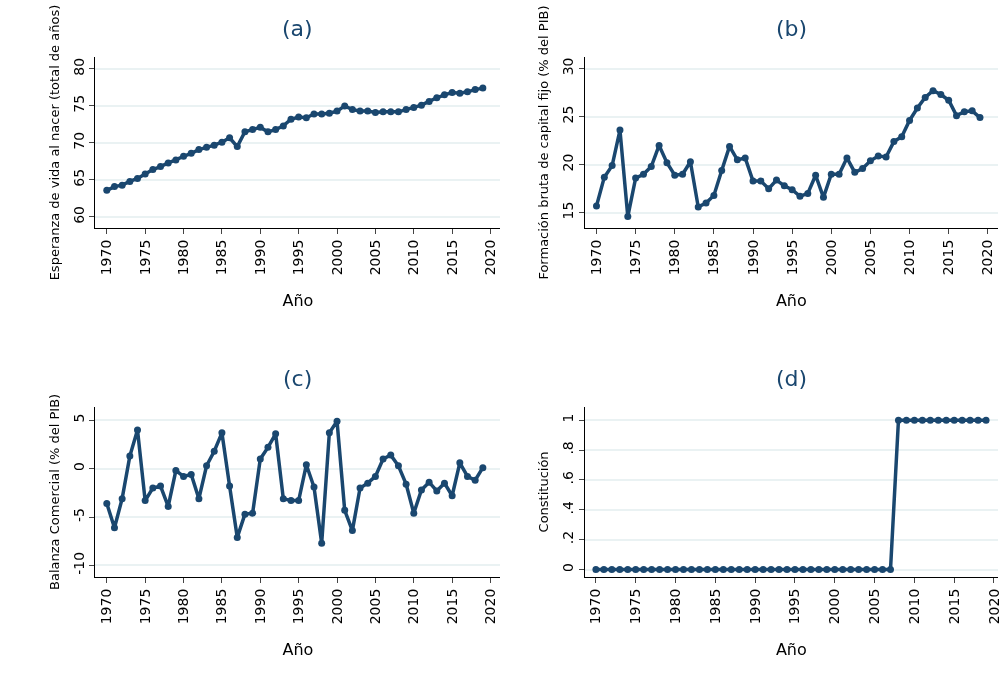  I want to click on y-axis-title: Esperanza de vida al nacer (total de años), so click(54, 142).